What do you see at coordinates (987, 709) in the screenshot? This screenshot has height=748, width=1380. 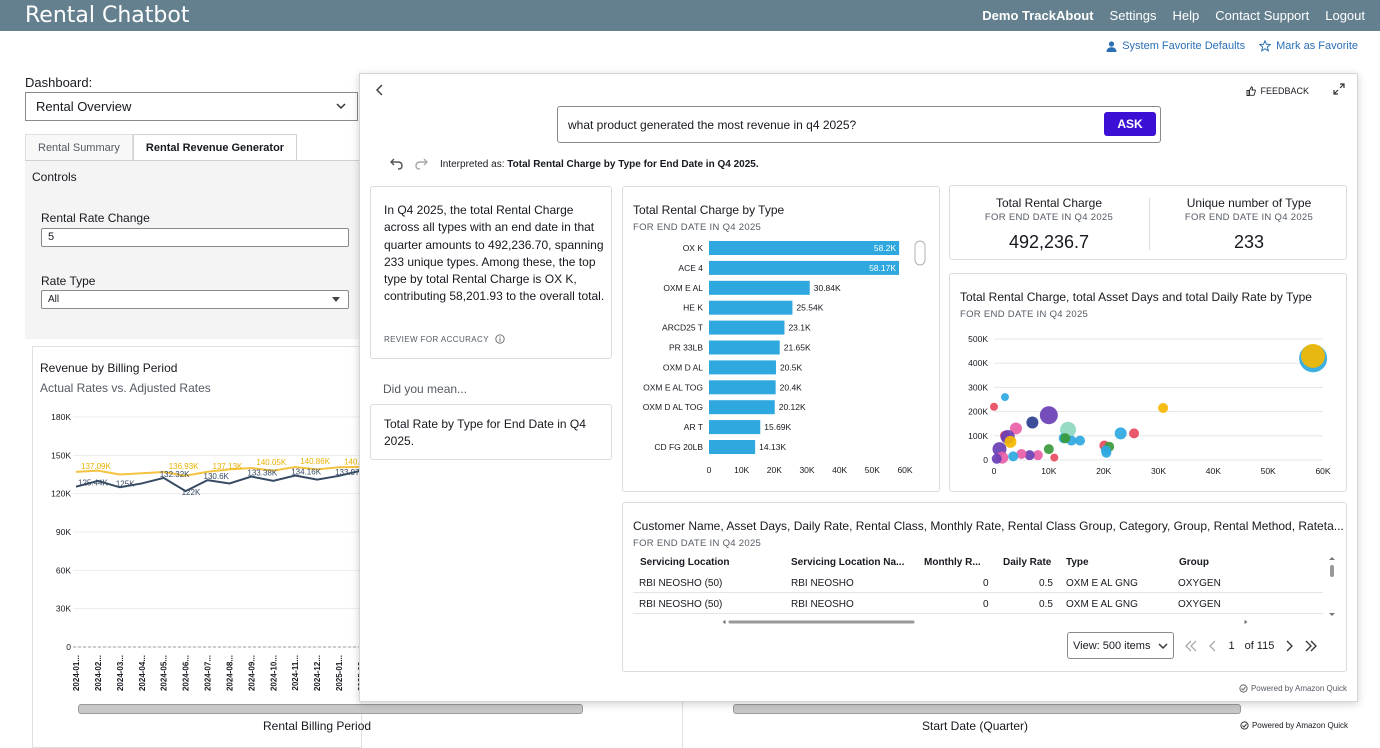 I see `right-chart-scrollbar` at bounding box center [987, 709].